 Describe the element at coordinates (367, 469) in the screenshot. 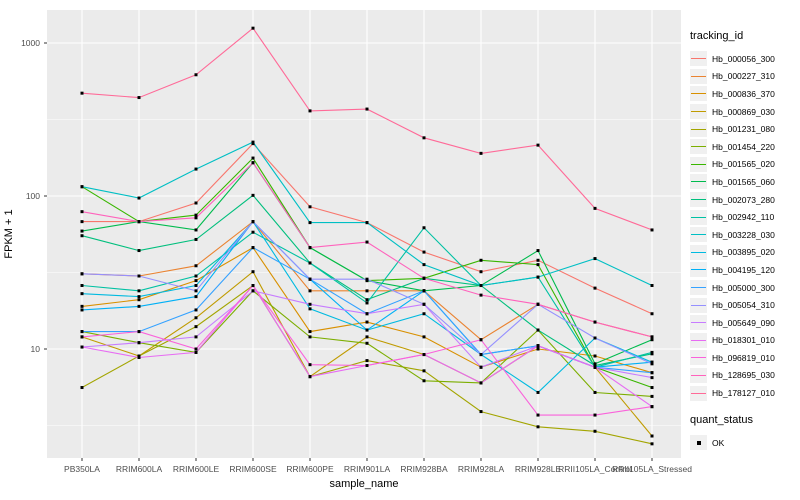

I see `x-tick-label: RRIM901LA` at that location.